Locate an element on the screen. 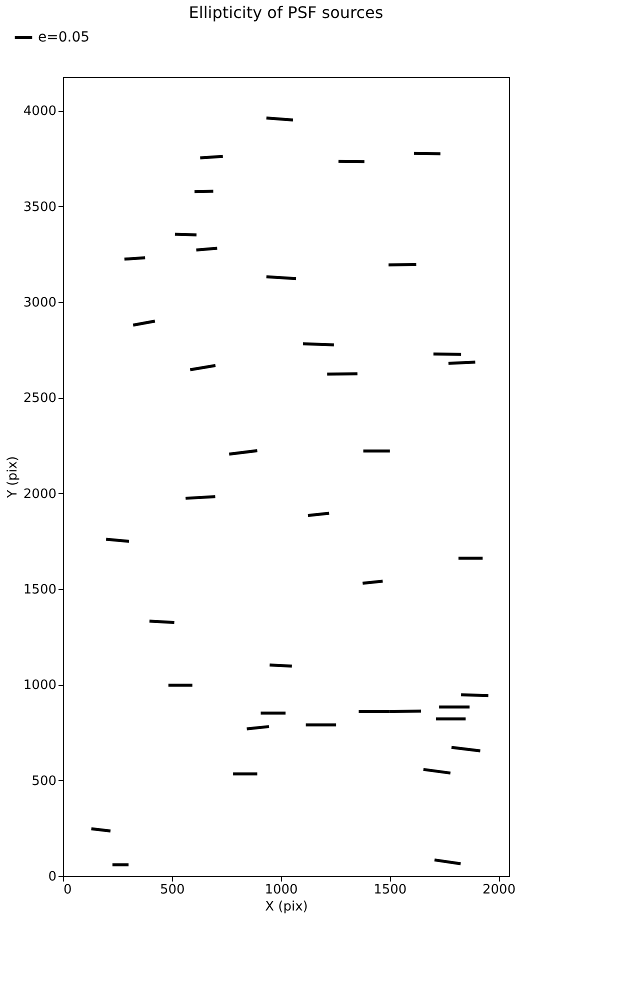 This screenshot has height=1000, width=637. x-axis-title: X (pix) is located at coordinates (286, 907).